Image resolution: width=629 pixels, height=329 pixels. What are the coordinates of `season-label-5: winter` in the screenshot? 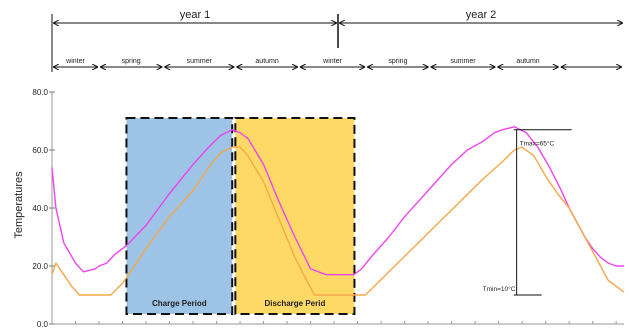 It's located at (332, 61).